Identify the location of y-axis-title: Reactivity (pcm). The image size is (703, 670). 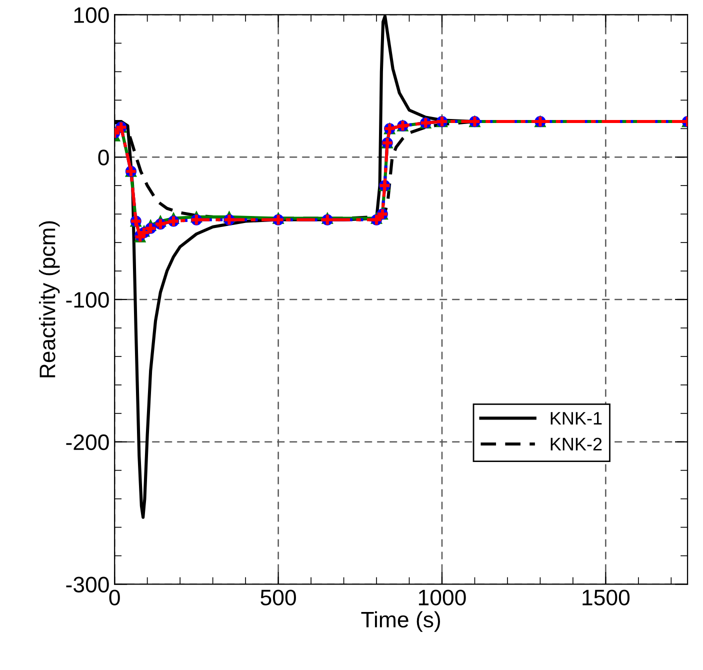
(49, 299).